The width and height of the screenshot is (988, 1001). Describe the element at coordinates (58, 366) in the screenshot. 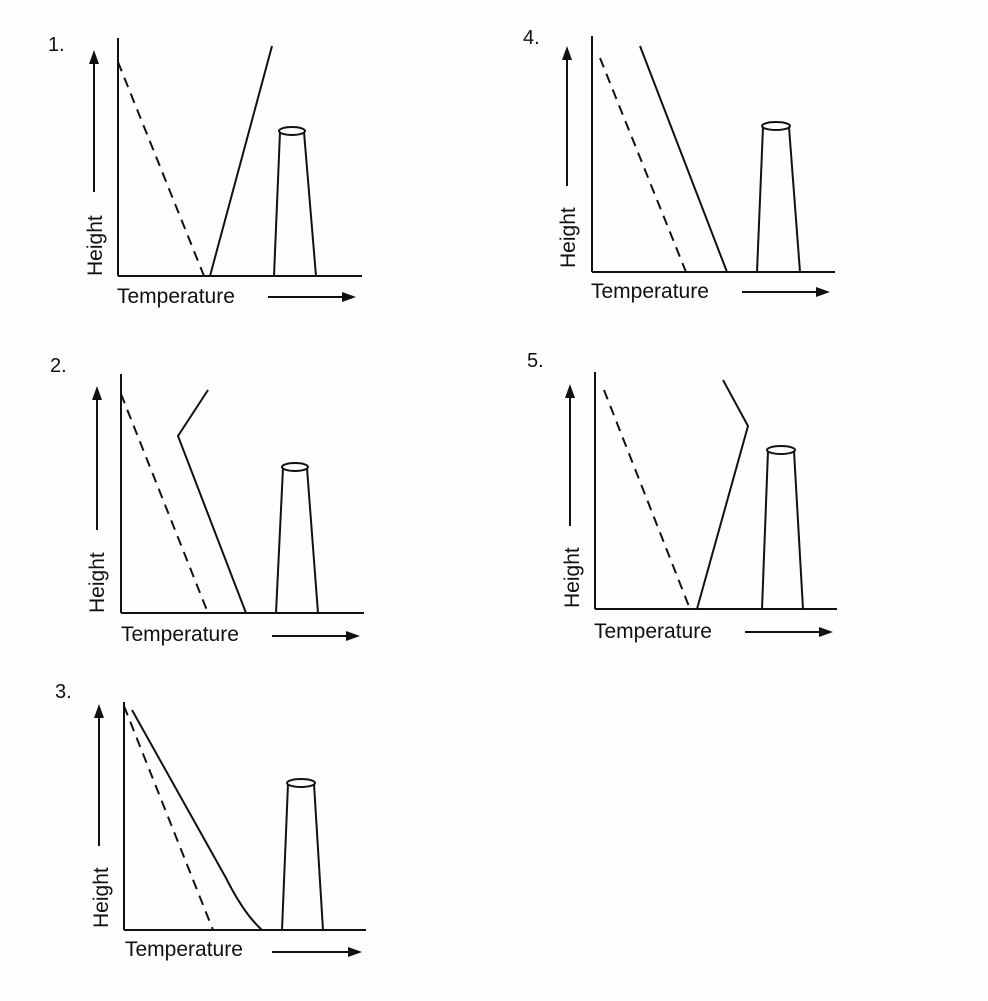

I see `panel-number: 2.` at that location.